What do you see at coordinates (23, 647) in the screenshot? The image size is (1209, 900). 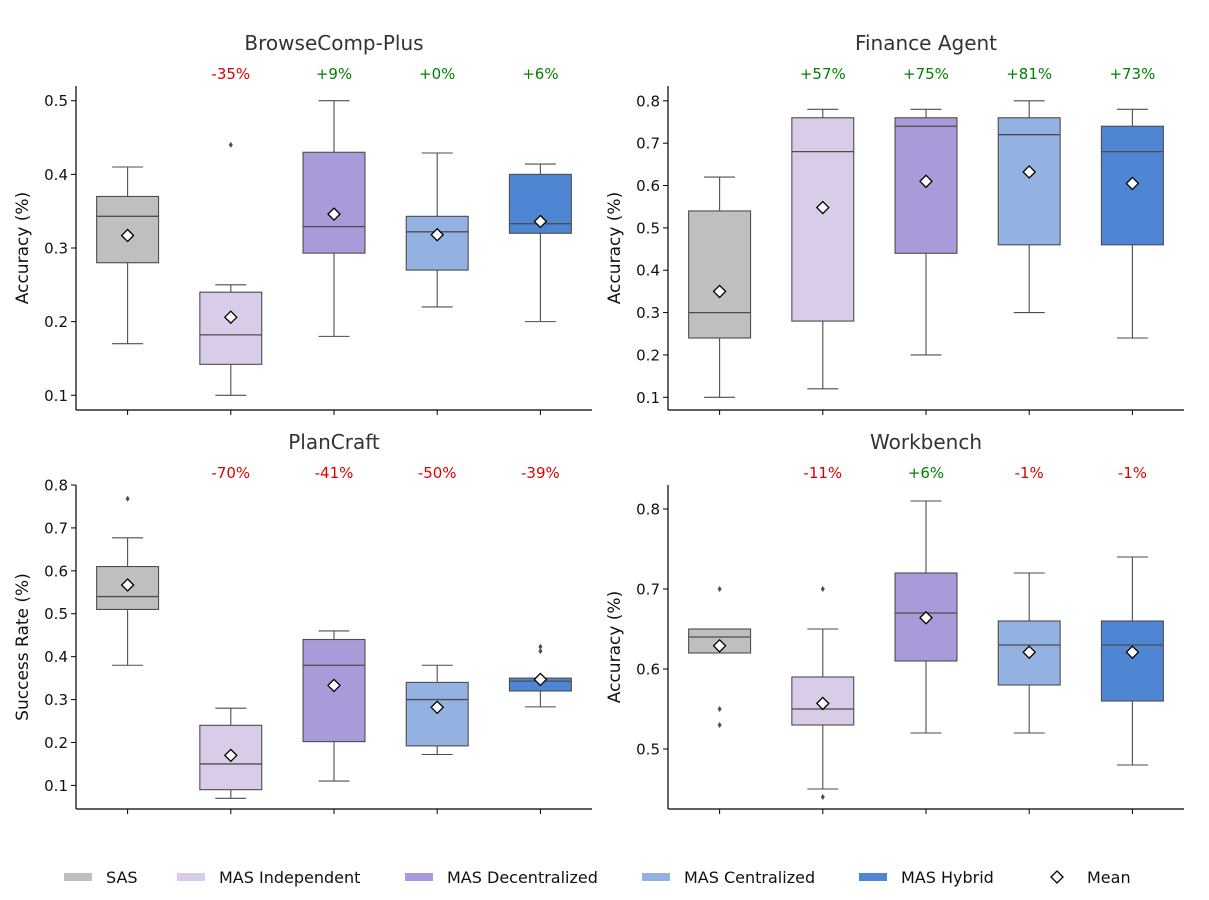 I see `y-axis-label: Success Rate (%)` at bounding box center [23, 647].